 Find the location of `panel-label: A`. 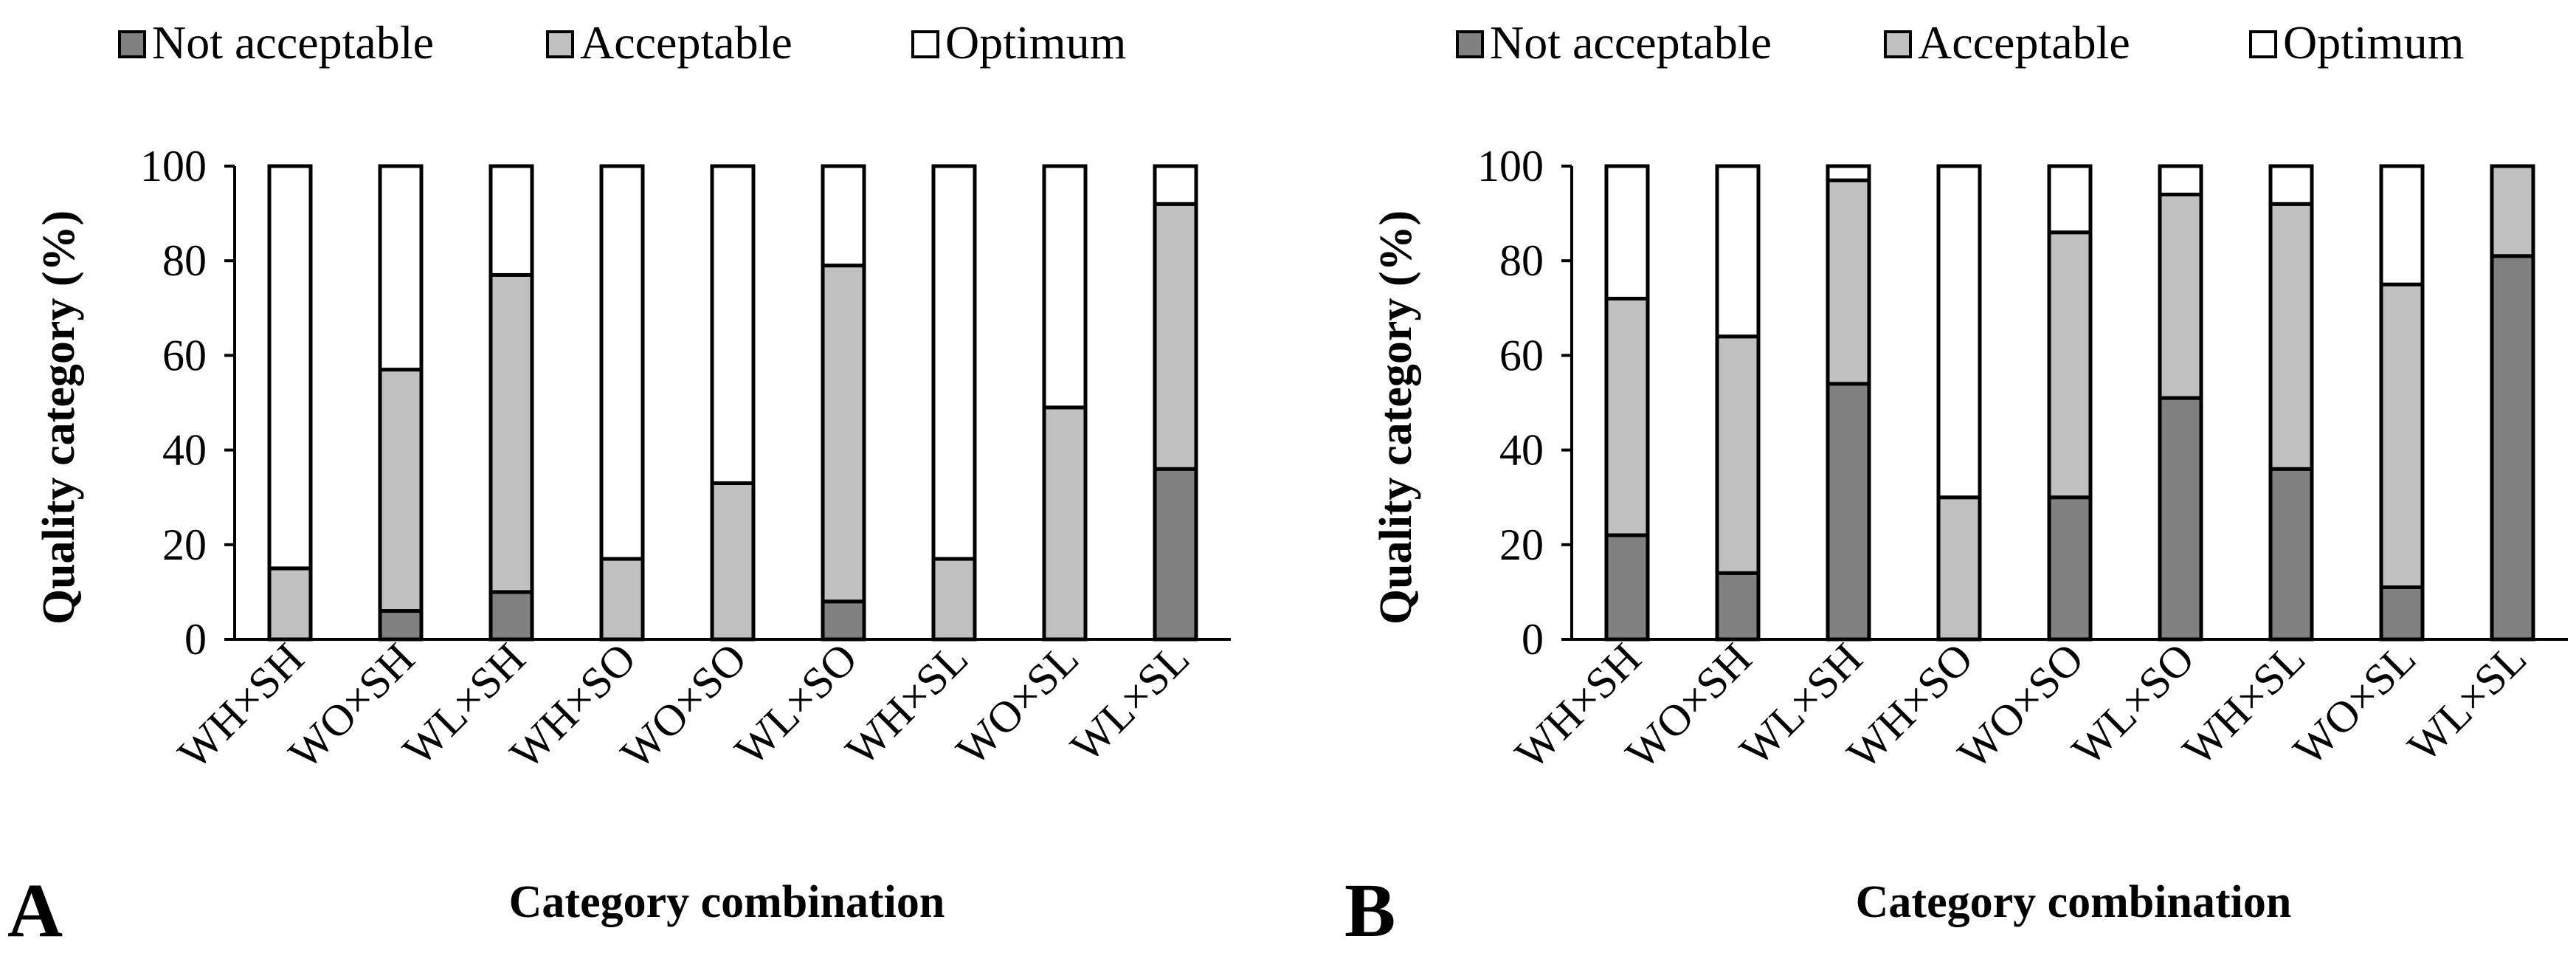

panel-label: A is located at coordinates (35, 910).